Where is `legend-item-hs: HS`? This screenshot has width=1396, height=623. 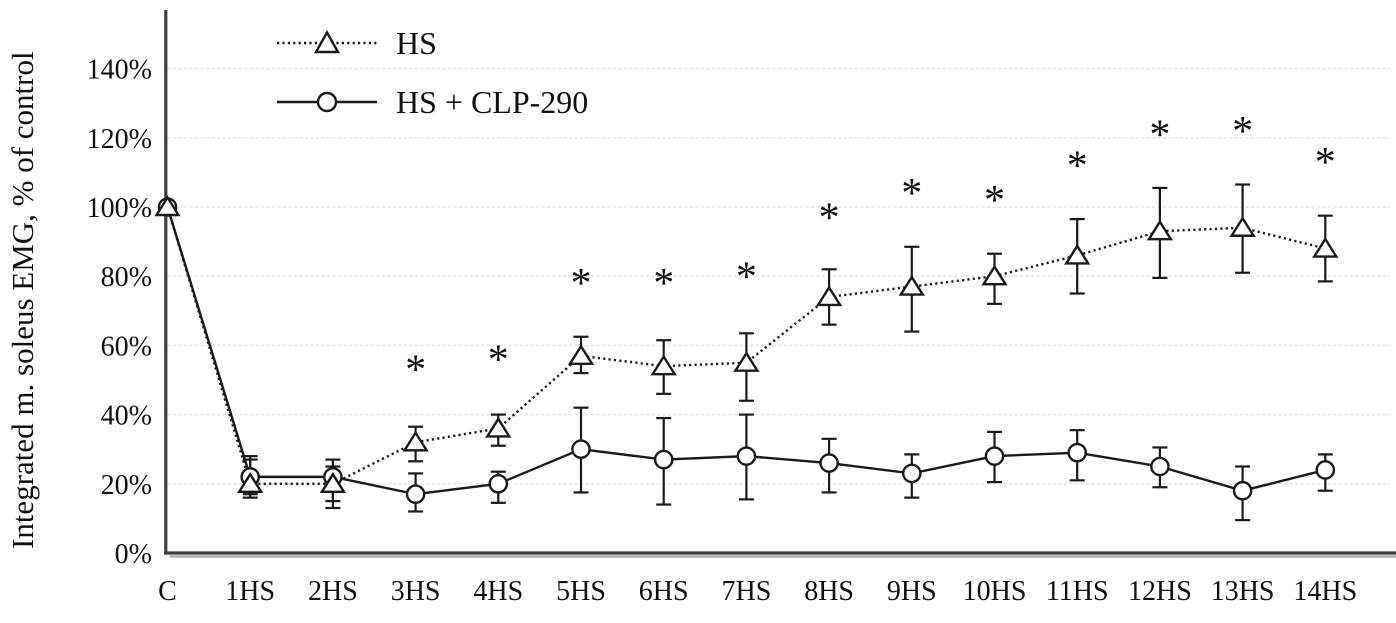
legend-item-hs: HS is located at coordinates (431, 43).